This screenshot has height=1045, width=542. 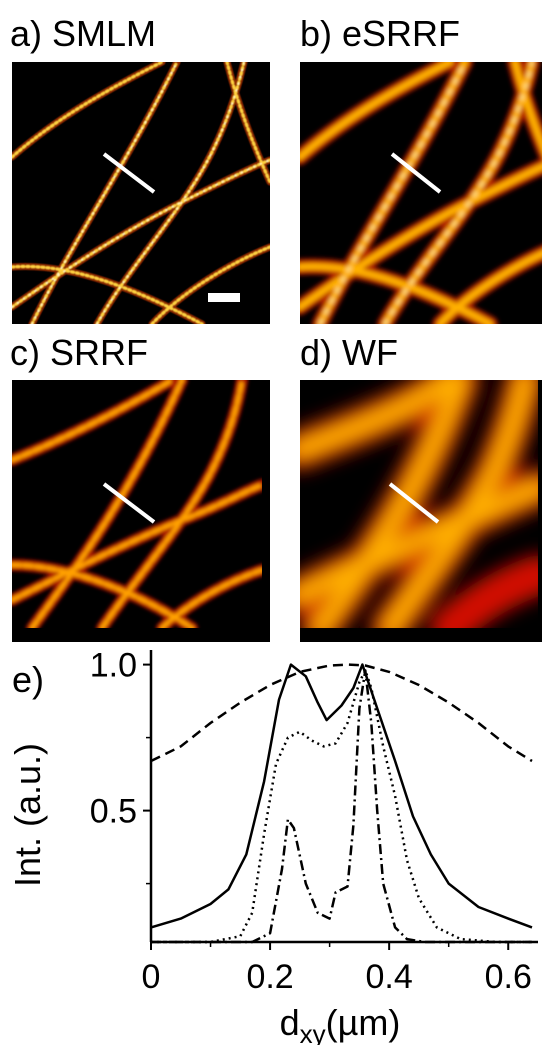 What do you see at coordinates (508, 977) in the screenshot?
I see `x-tick-label: 0.6` at bounding box center [508, 977].